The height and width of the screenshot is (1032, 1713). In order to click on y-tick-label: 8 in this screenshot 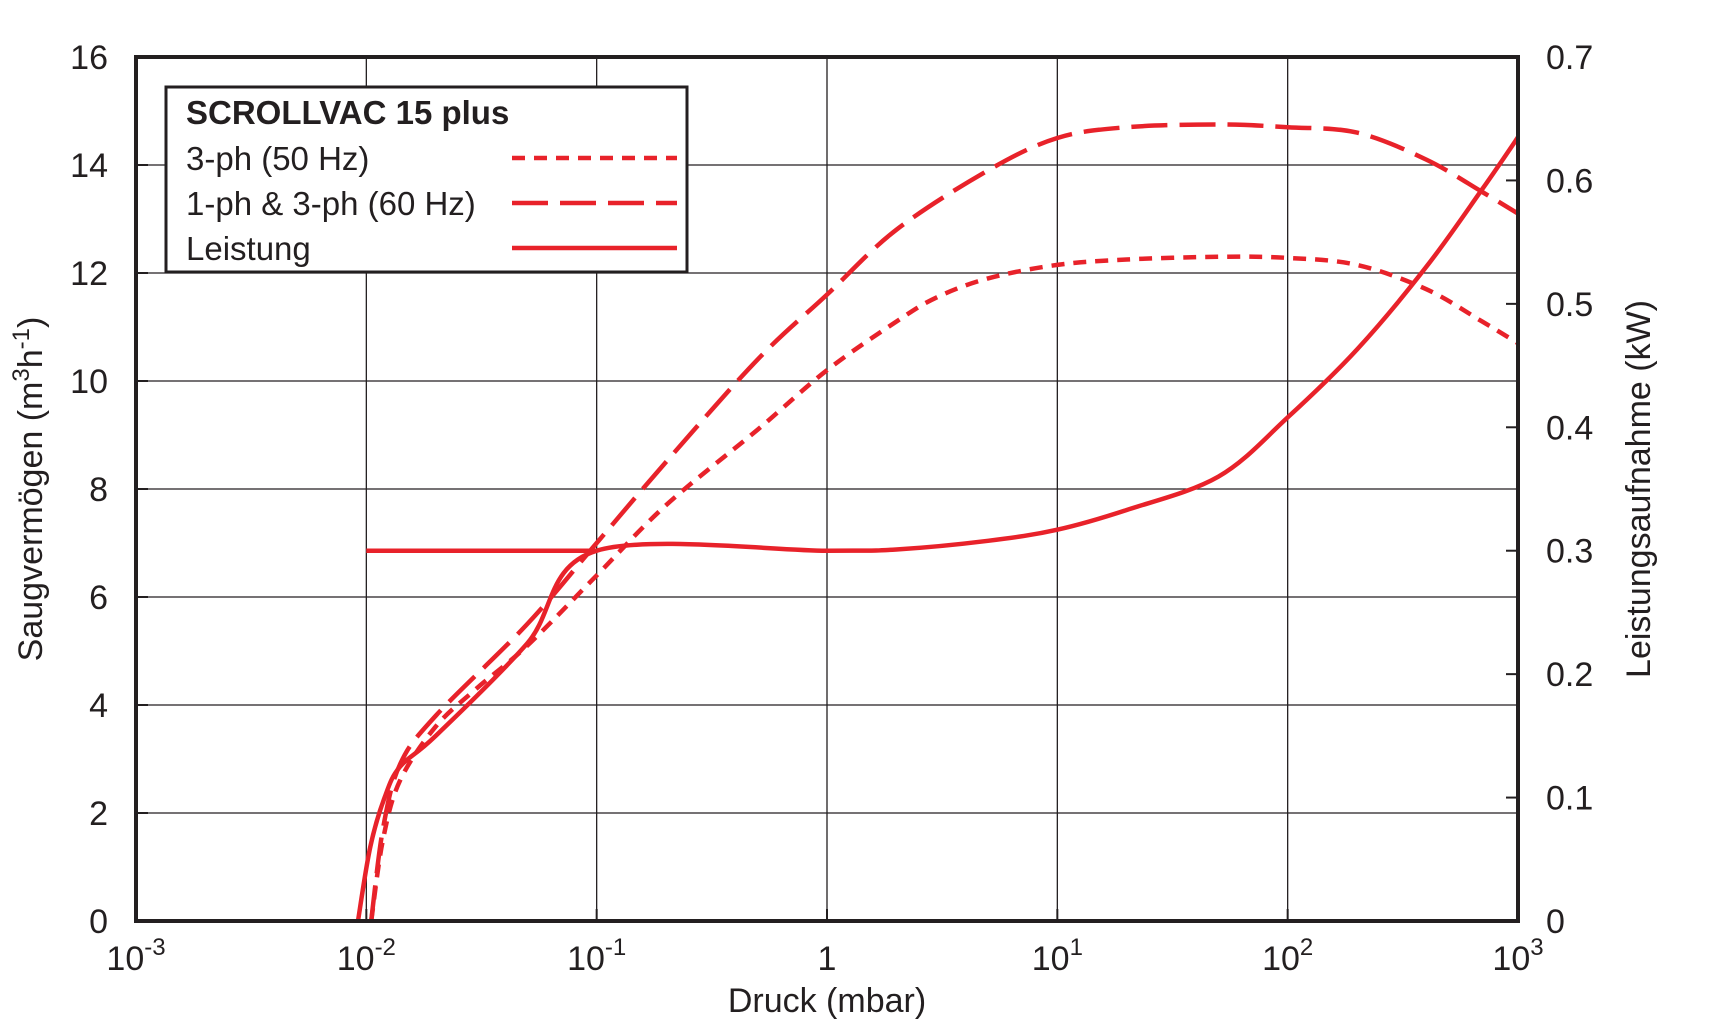, I will do `click(98, 490)`.